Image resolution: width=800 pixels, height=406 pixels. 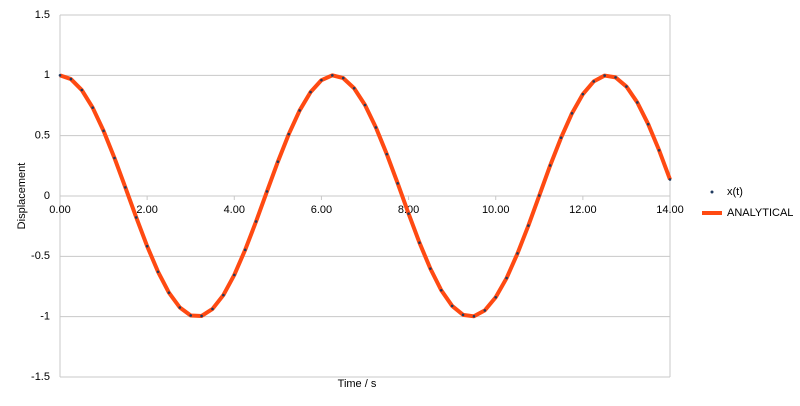 I want to click on x-tick-label: 14.00, so click(x=670, y=210).